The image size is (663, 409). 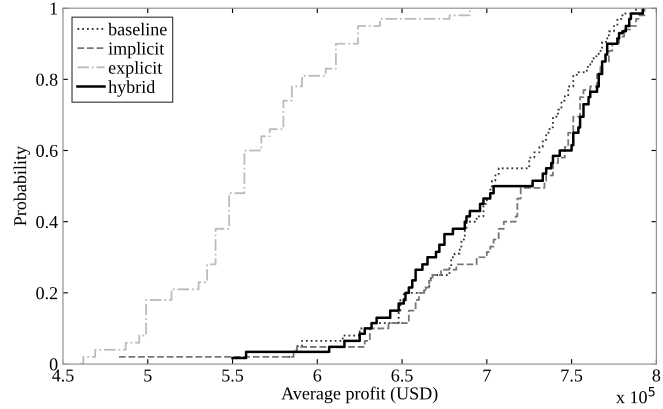 What do you see at coordinates (359, 395) in the screenshot?
I see `x-axis-title: Average profit (USD)` at bounding box center [359, 395].